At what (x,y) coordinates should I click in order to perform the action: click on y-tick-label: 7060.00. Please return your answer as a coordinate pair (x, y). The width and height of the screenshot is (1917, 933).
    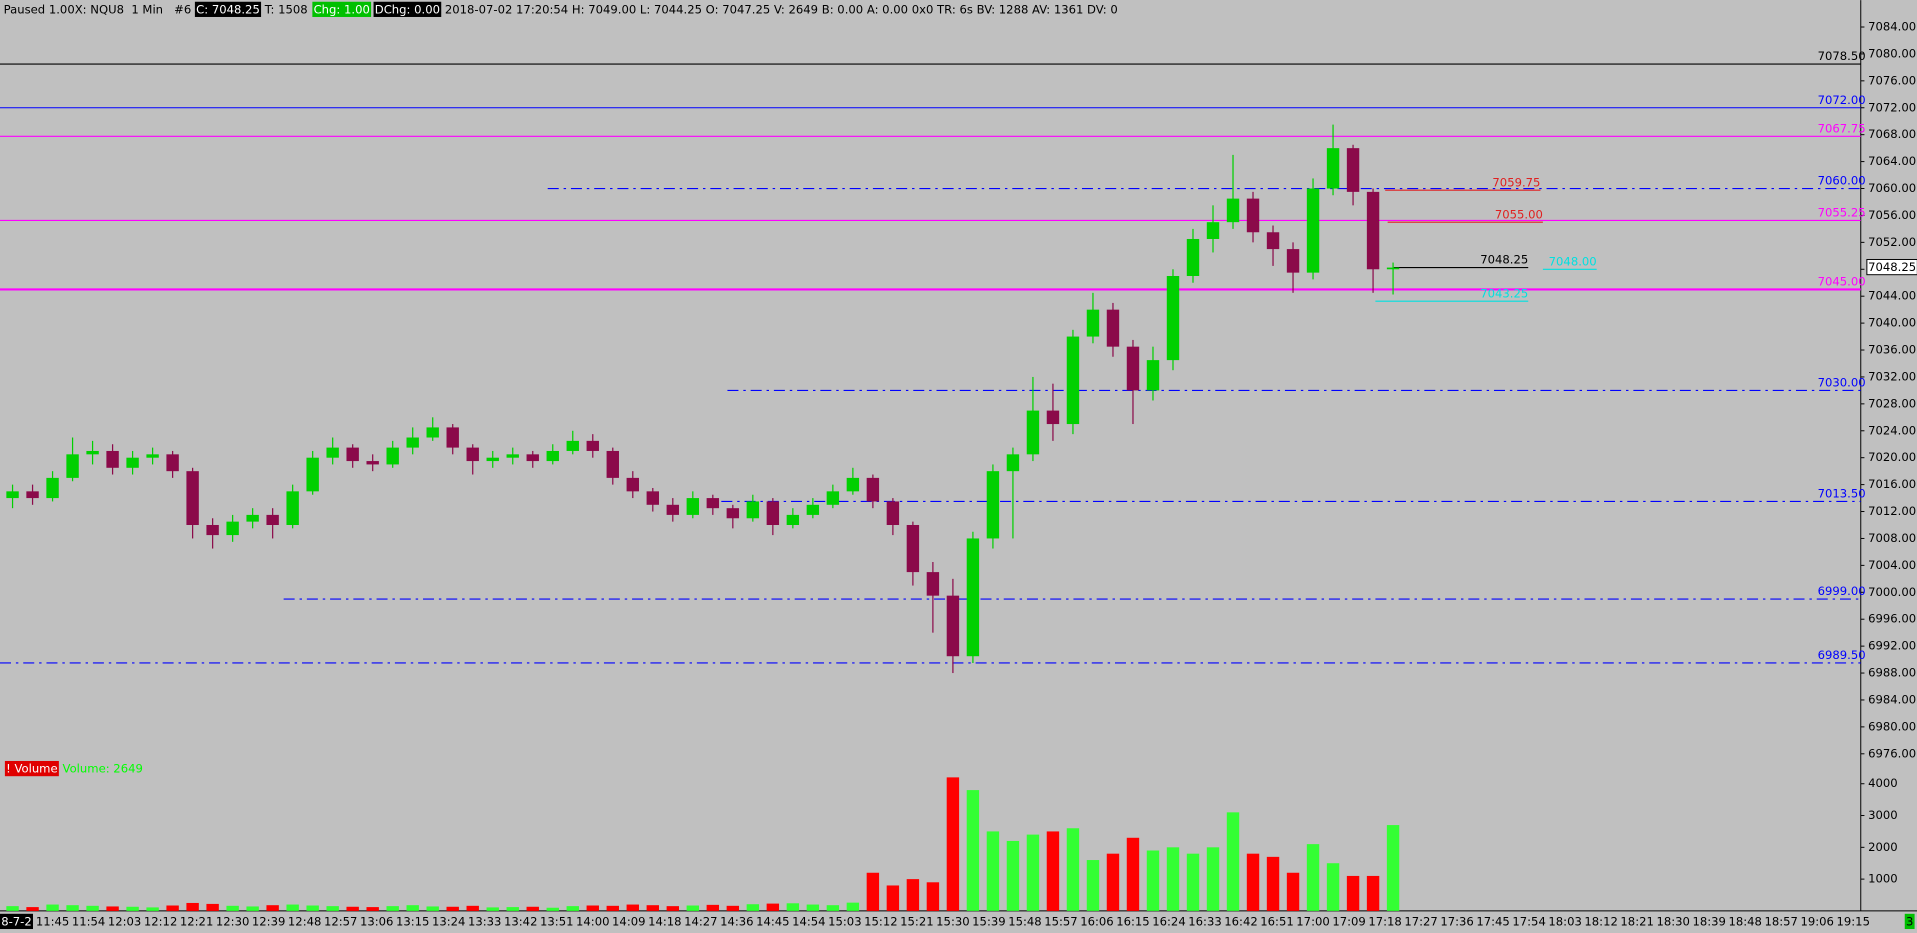
    Looking at the image, I should click on (1892, 188).